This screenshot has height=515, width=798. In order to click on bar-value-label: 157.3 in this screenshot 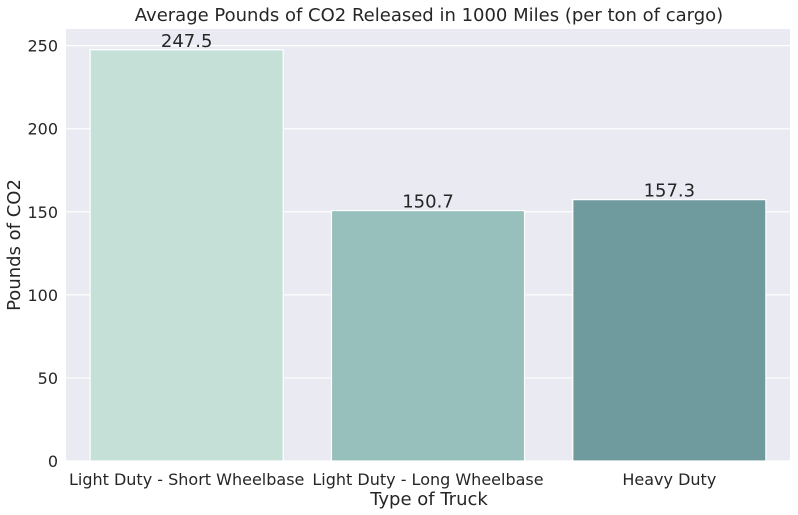, I will do `click(670, 191)`.